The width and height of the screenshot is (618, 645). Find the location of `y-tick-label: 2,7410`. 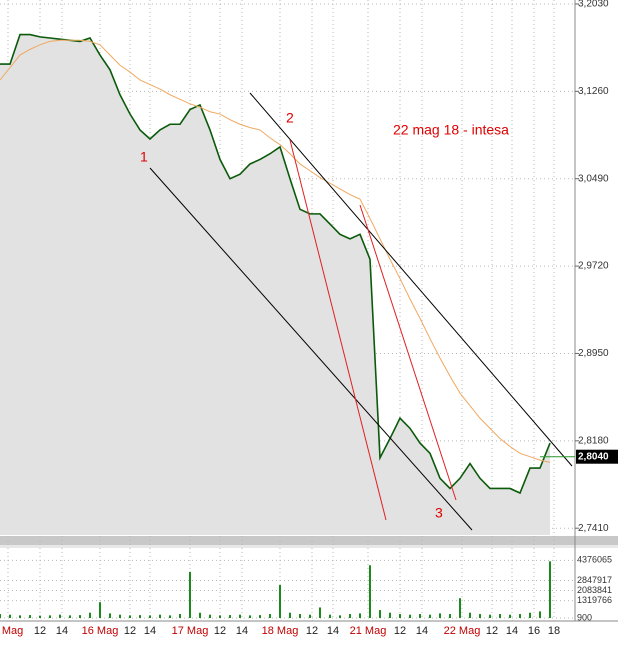

y-tick-label: 2,7410 is located at coordinates (593, 528).